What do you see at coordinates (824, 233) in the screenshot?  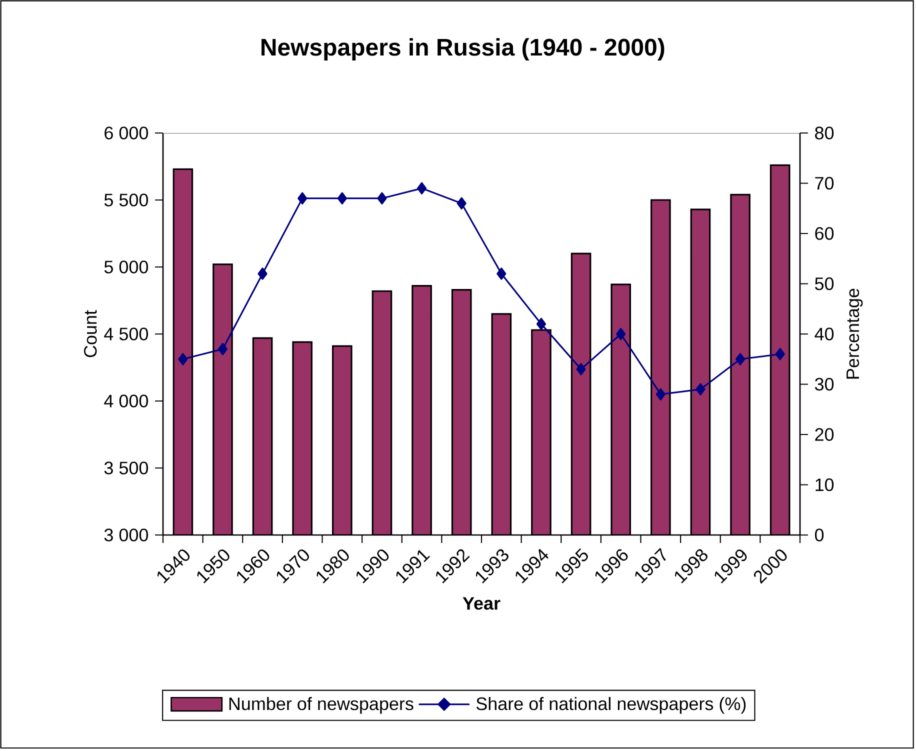 I see `y2-tick-label: 60` at bounding box center [824, 233].